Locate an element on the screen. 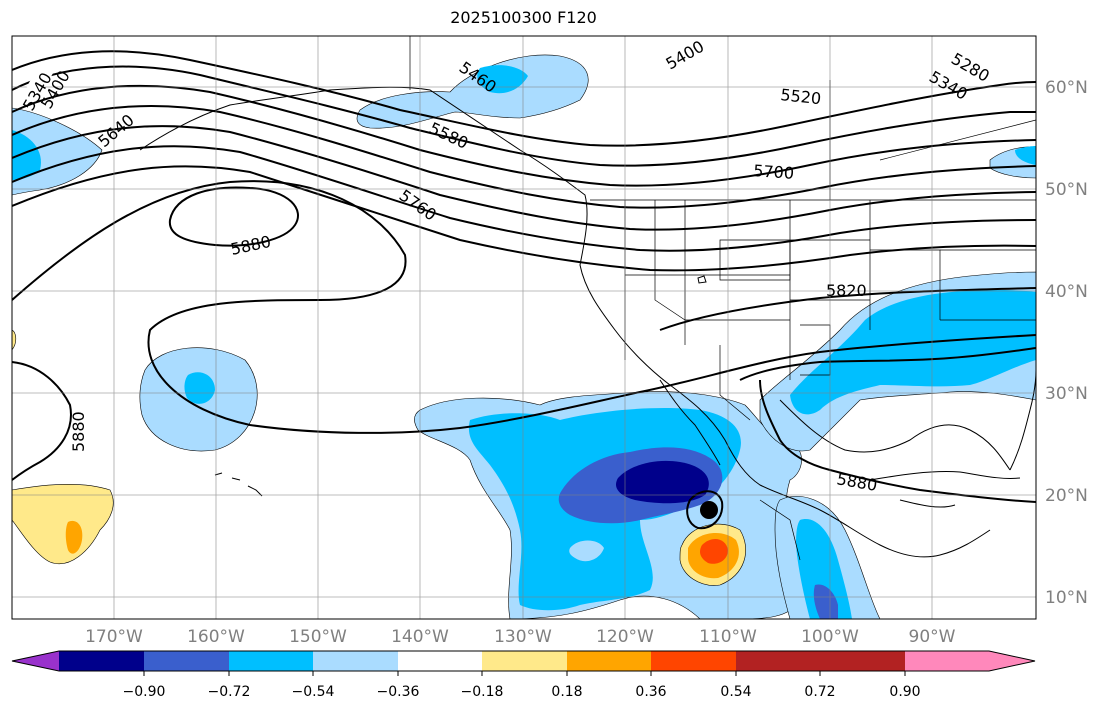 The width and height of the screenshot is (1105, 712). colorbar-tick-label: 0.90 is located at coordinates (904, 692).